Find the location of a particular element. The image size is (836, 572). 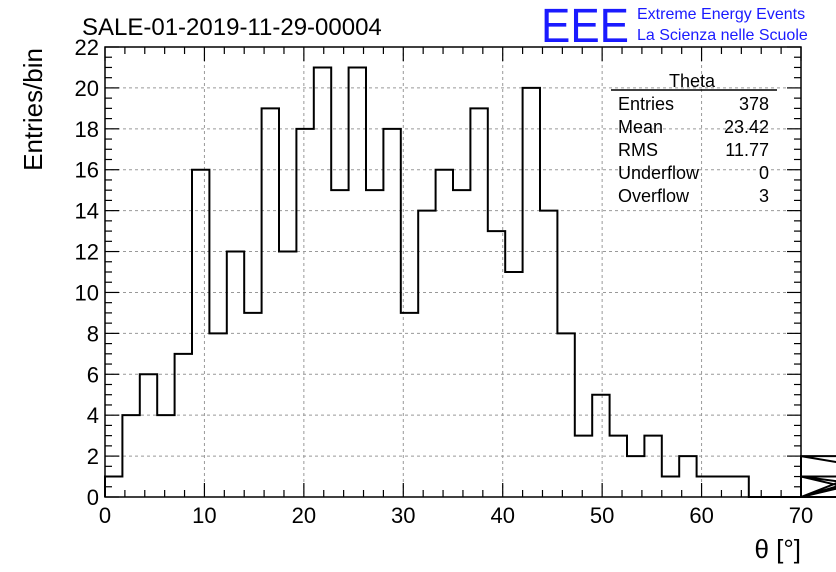

stats-label-underflow: Underflow is located at coordinates (659, 173).